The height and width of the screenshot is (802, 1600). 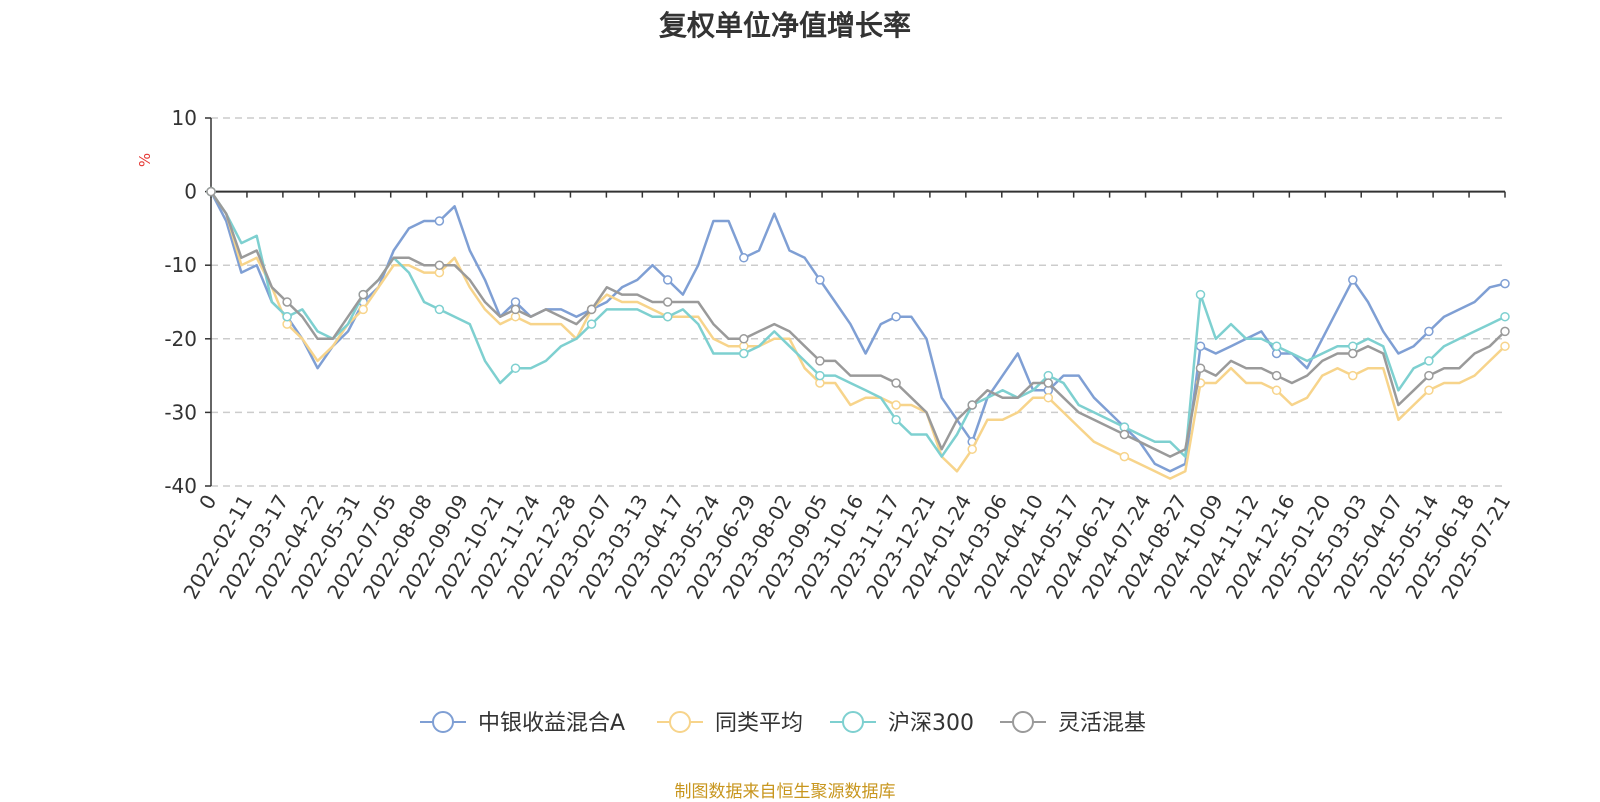 What do you see at coordinates (180, 486) in the screenshot?
I see `y-tick-label: -40` at bounding box center [180, 486].